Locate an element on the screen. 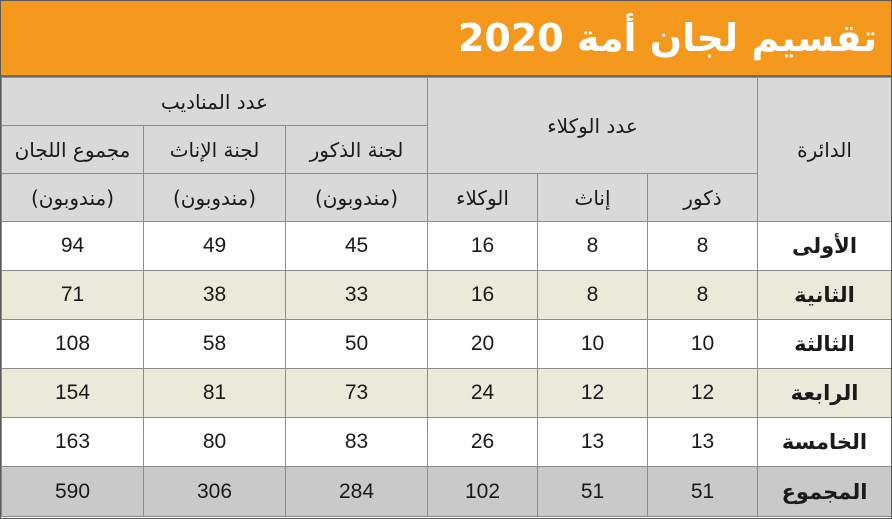 This screenshot has height=519, width=892. table-row: الرابعة 12 12 24 73 81 154 is located at coordinates (446, 393).